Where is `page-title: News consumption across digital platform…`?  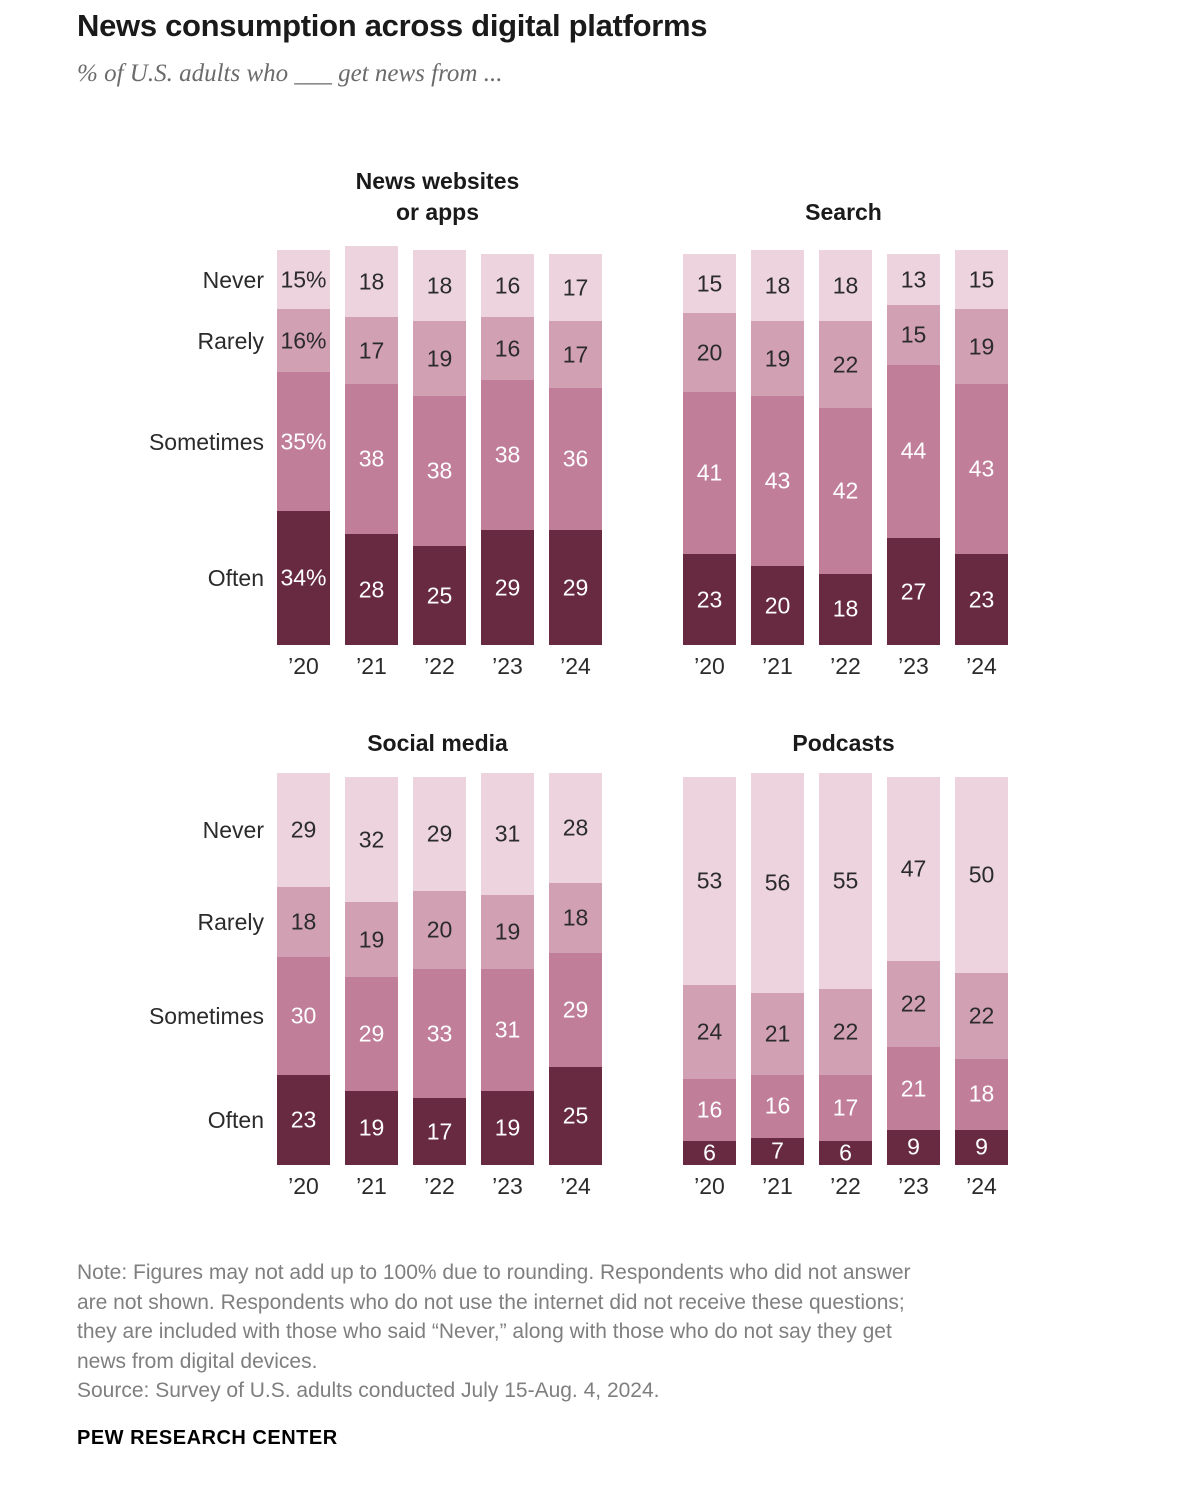 page-title: News consumption across digital platform… is located at coordinates (392, 25).